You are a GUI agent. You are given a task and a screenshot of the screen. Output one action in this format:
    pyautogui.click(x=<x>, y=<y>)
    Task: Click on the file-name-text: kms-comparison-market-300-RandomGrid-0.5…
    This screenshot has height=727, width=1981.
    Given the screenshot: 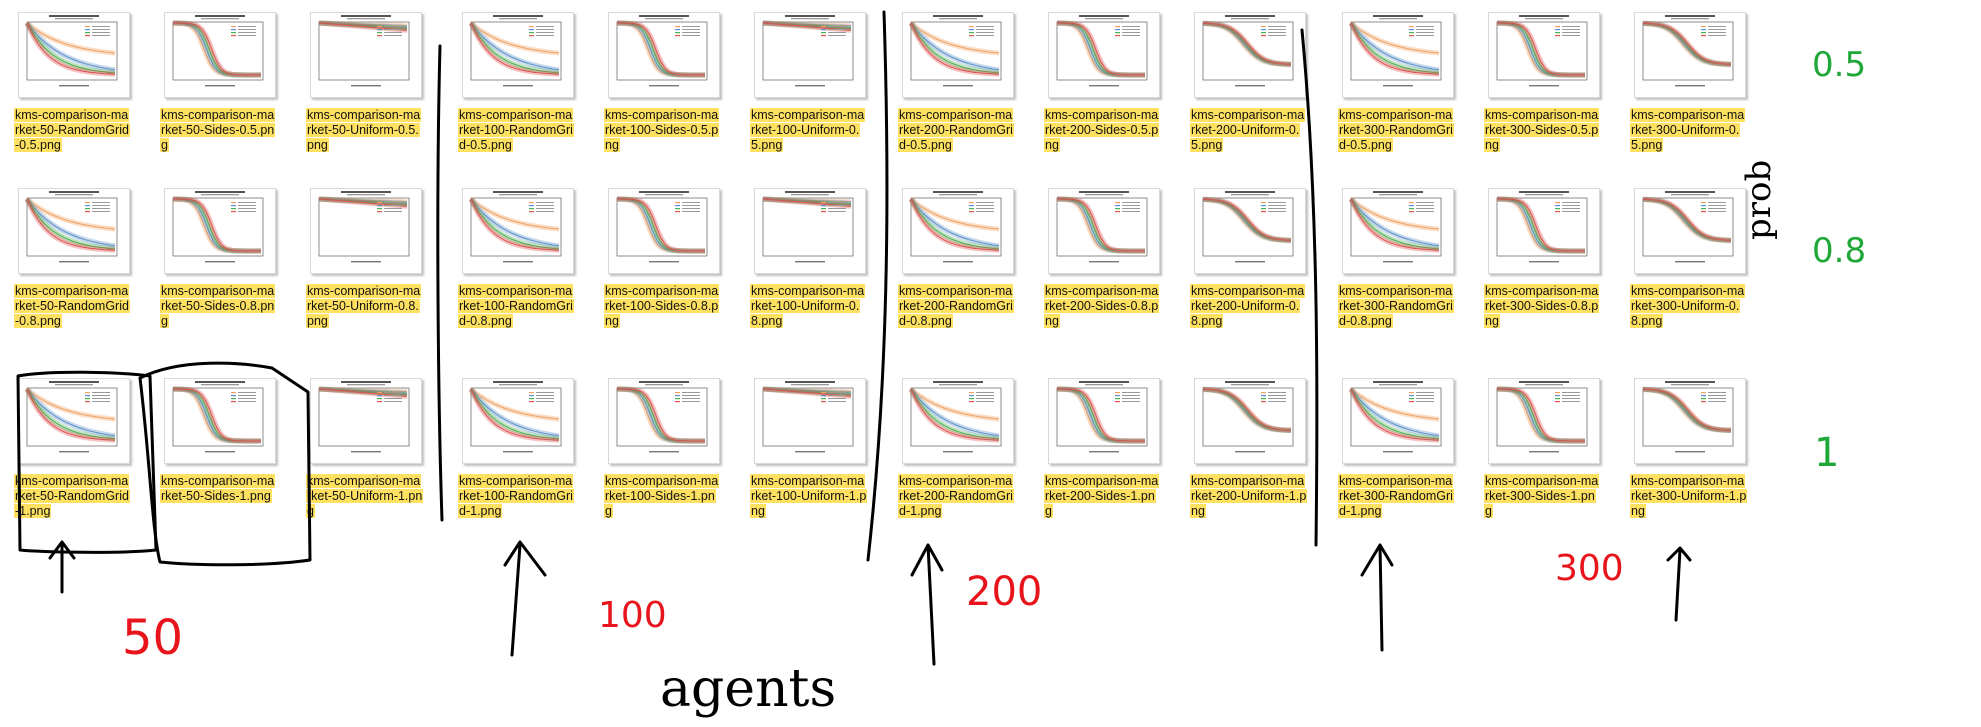 What is the action you would take?
    pyautogui.click(x=1396, y=130)
    